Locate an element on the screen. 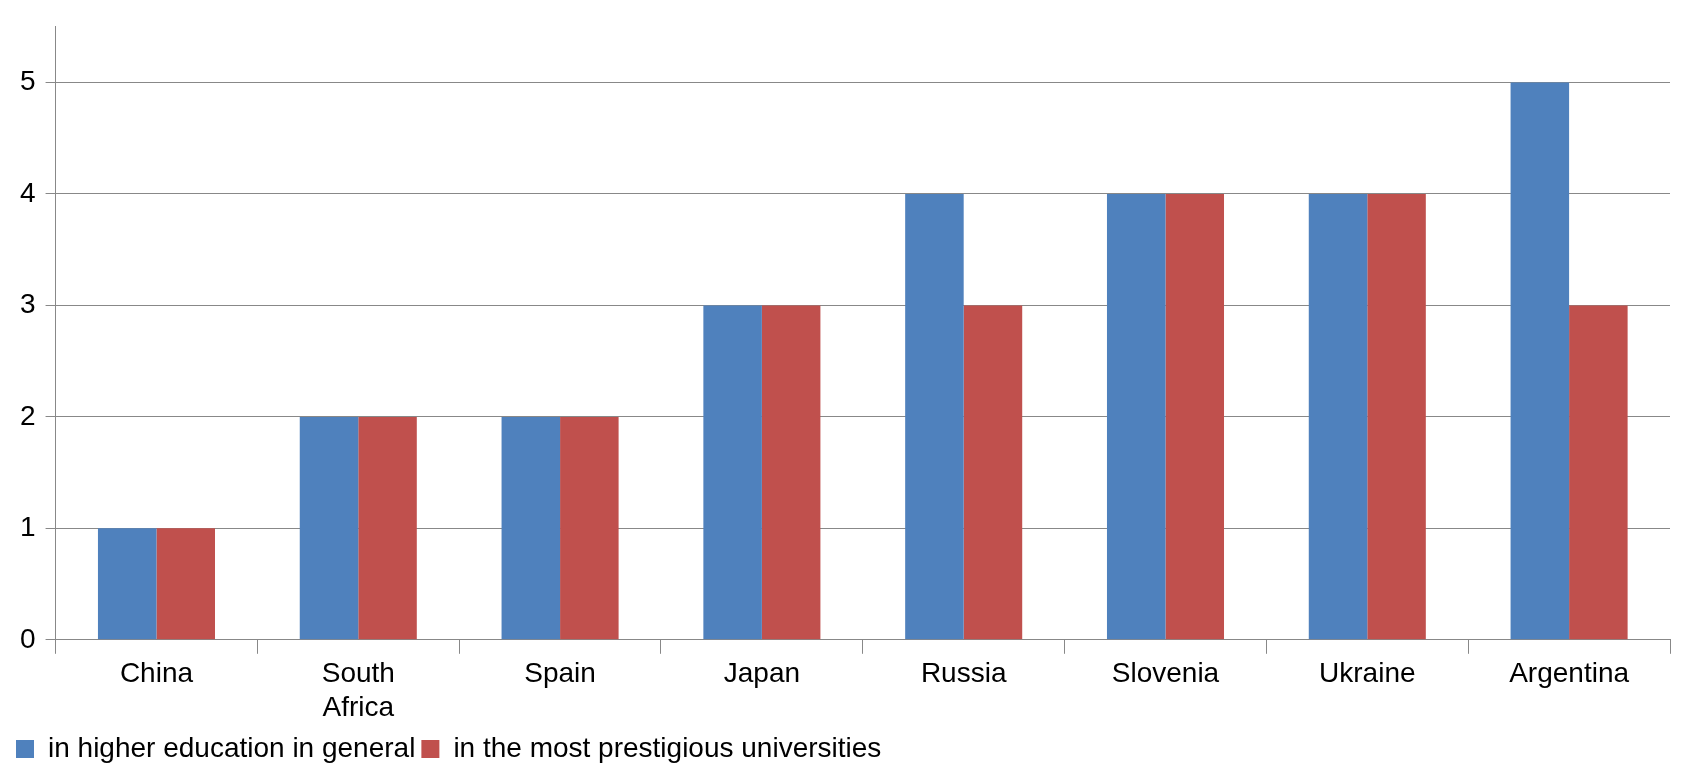 The height and width of the screenshot is (777, 1684). y-tick-label: 4 is located at coordinates (27, 192).